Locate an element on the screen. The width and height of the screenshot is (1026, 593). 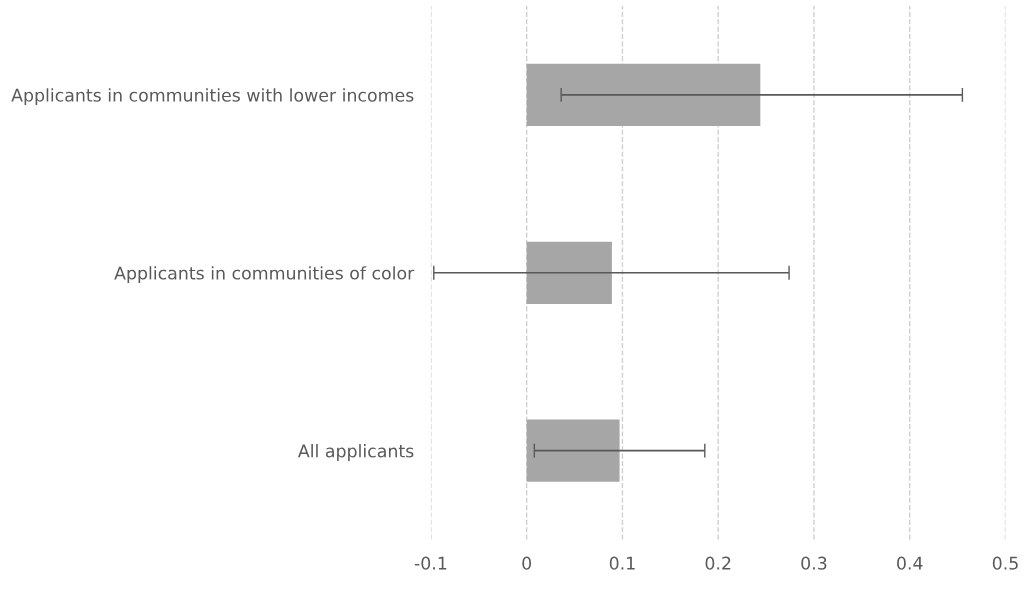
x-tick-label: 0.5 is located at coordinates (1005, 563).